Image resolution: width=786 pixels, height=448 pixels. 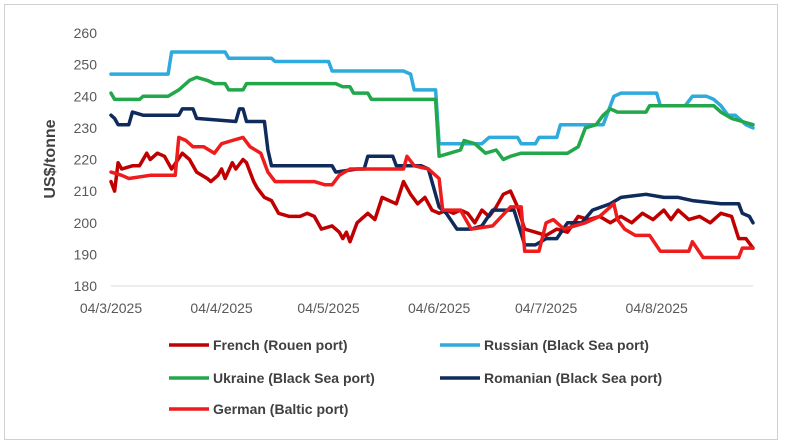 I want to click on legend-entry: Ukraine (Black Sea port), so click(x=294, y=378).